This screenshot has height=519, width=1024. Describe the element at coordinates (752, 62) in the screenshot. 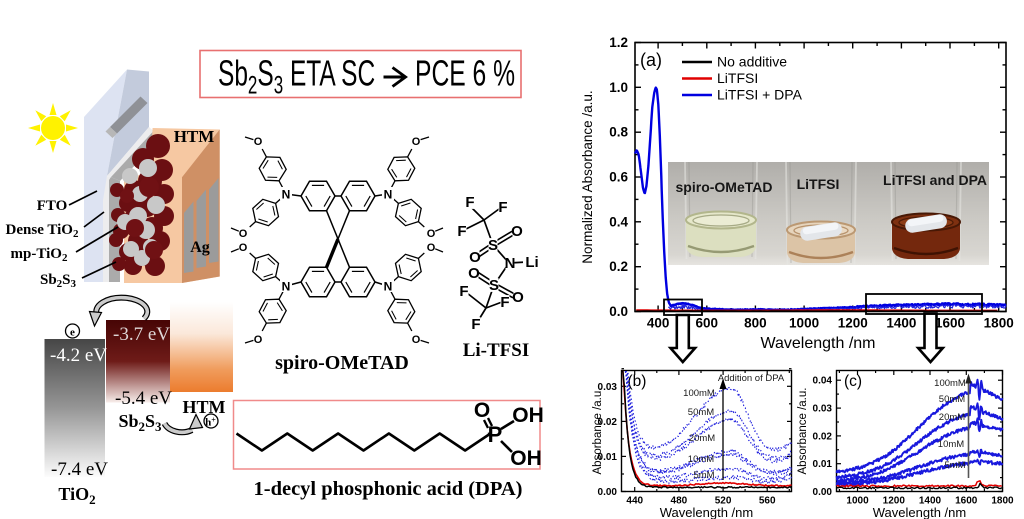

I see `svg-text: No additive` at that location.